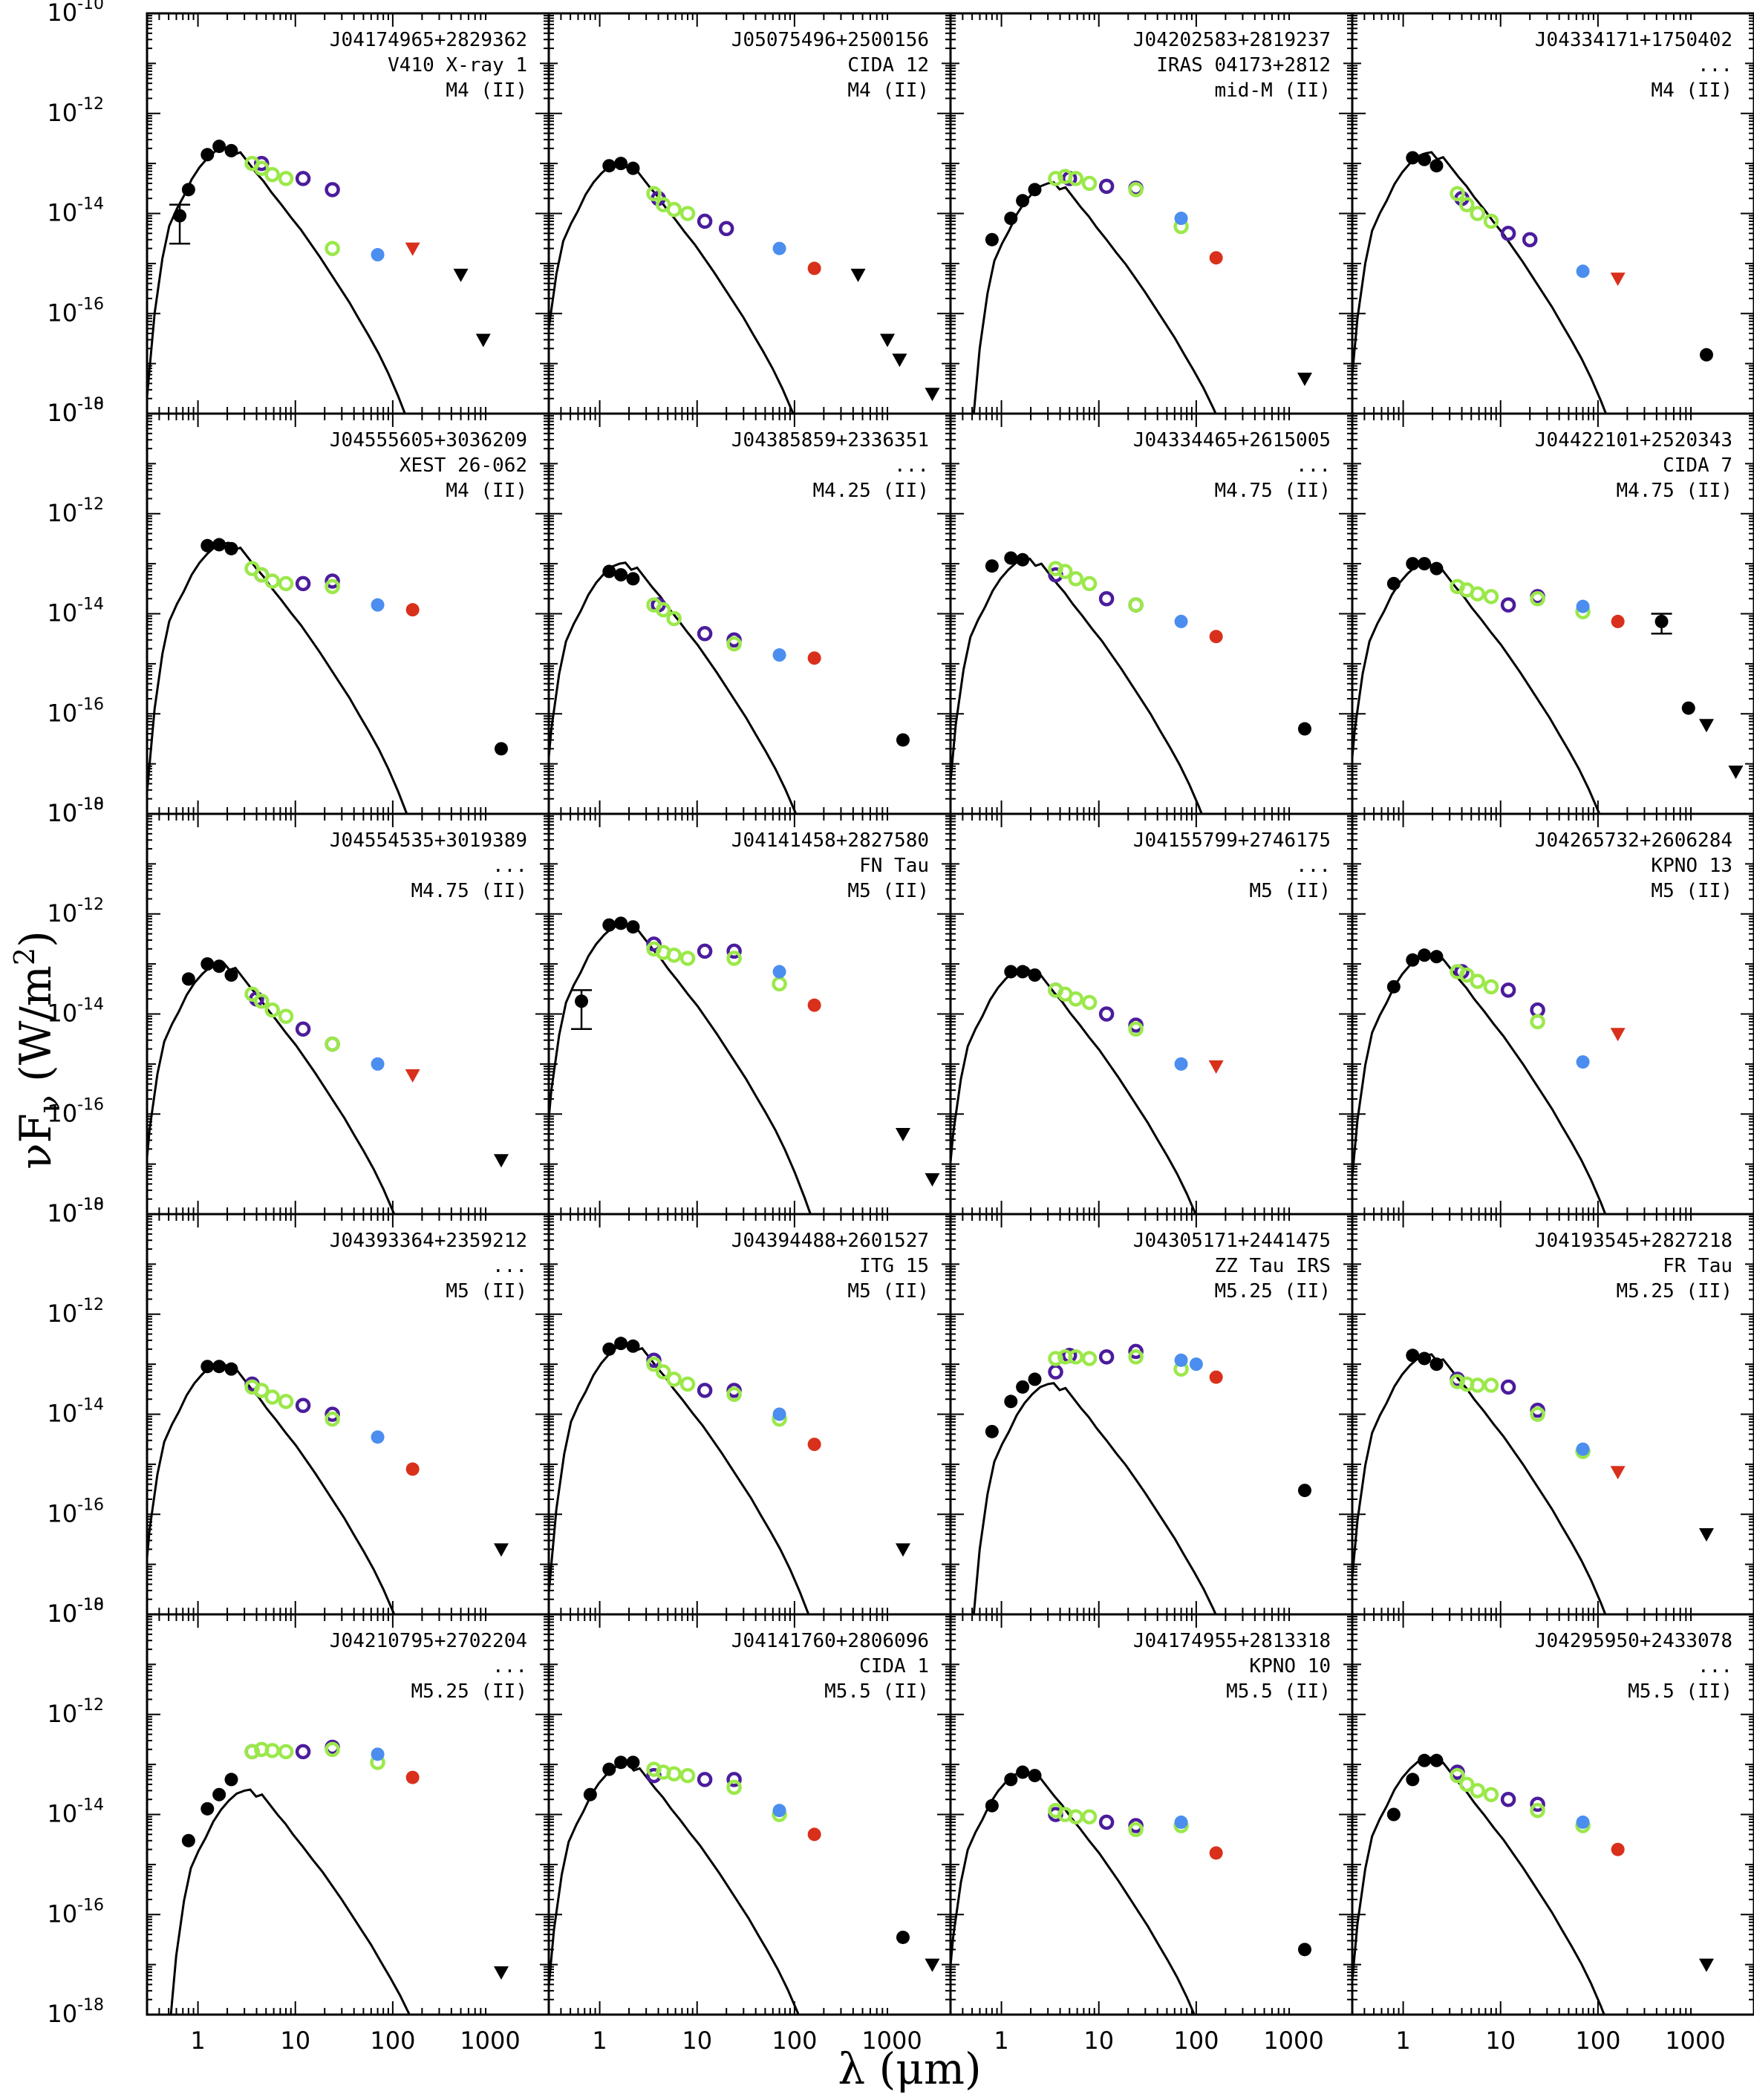  What do you see at coordinates (90, 1305) in the screenshot?
I see `y-tick-label-exponent: -12` at bounding box center [90, 1305].